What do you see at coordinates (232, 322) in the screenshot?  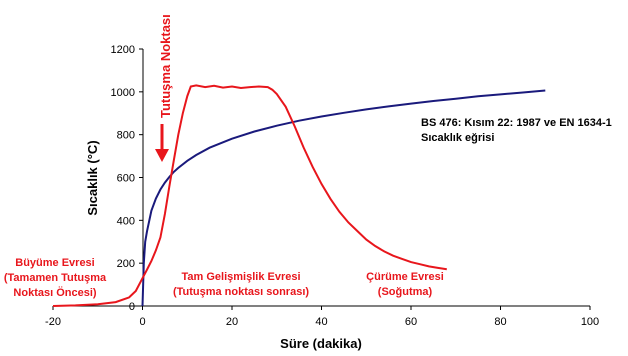 I see `x-tick-label: 20` at bounding box center [232, 322].